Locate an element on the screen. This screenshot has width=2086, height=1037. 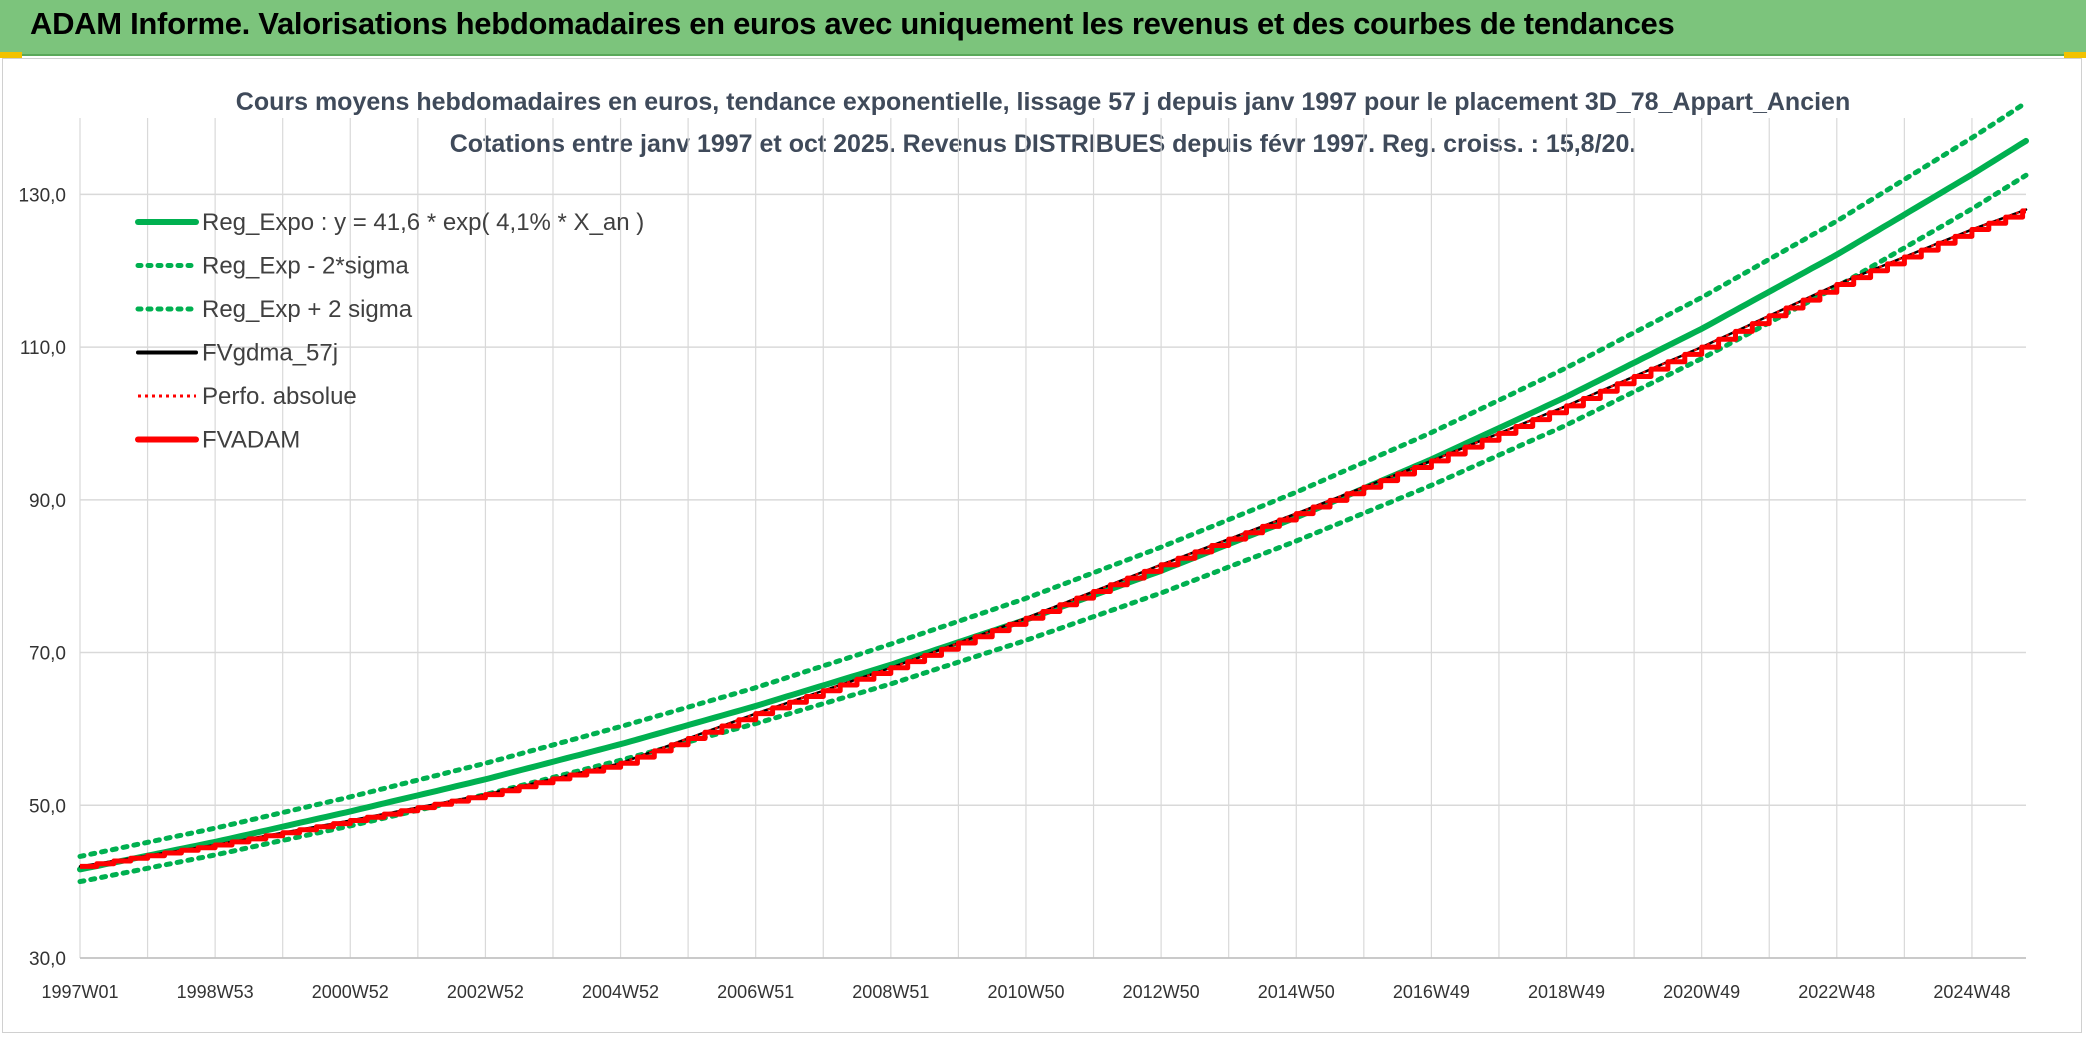
x-tick-label: 2012W50 is located at coordinates (1161, 992).